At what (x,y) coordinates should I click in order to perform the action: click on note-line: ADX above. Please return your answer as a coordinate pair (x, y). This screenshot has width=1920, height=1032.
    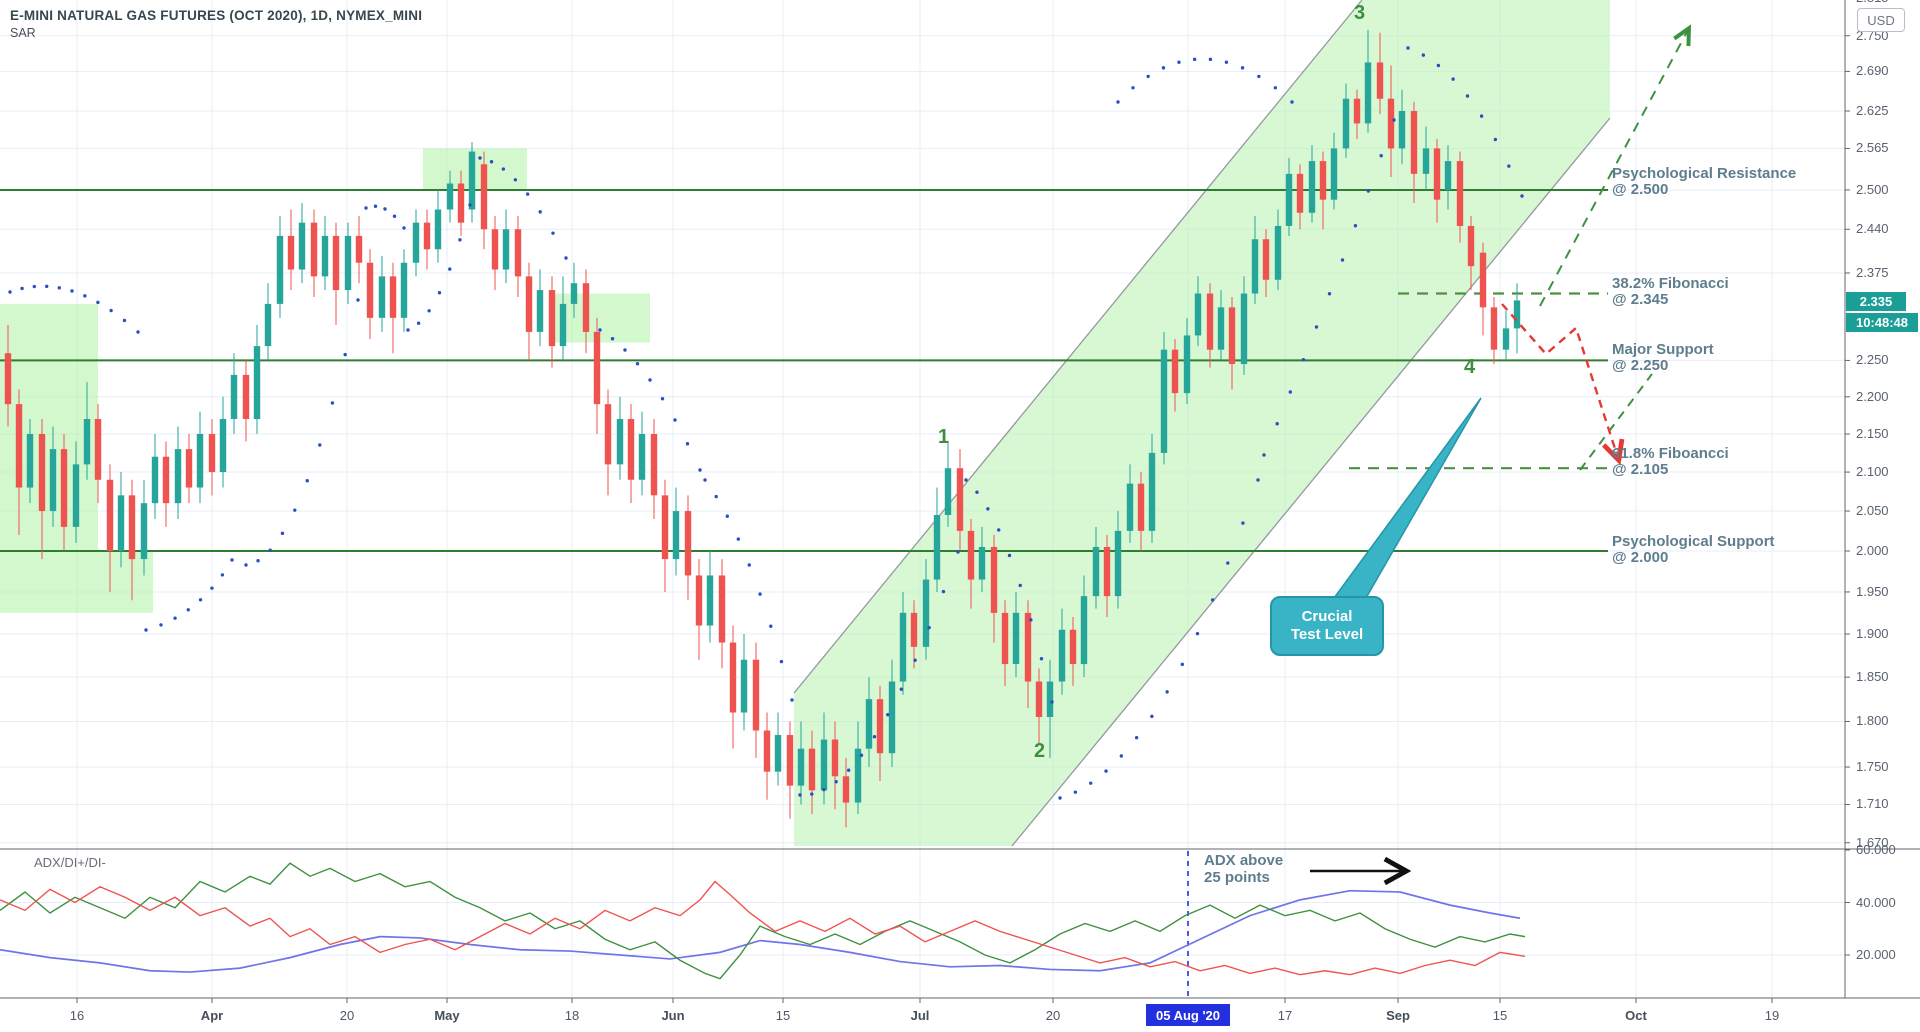
    Looking at the image, I should click on (1244, 860).